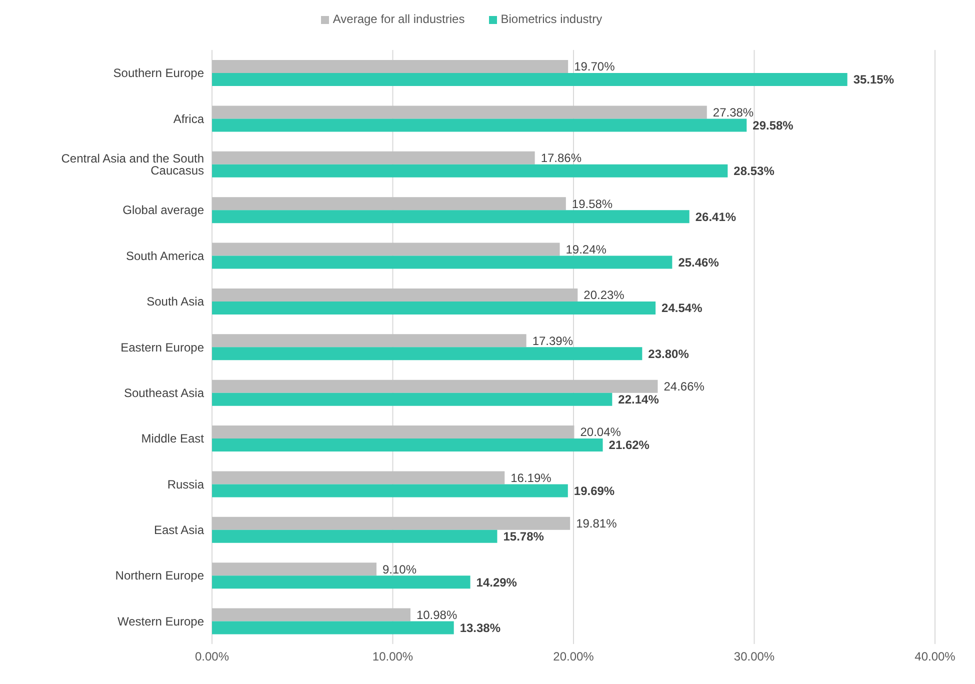 The image size is (975, 684). Describe the element at coordinates (188, 119) in the screenshot. I see `y-tick-label: Africa` at that location.